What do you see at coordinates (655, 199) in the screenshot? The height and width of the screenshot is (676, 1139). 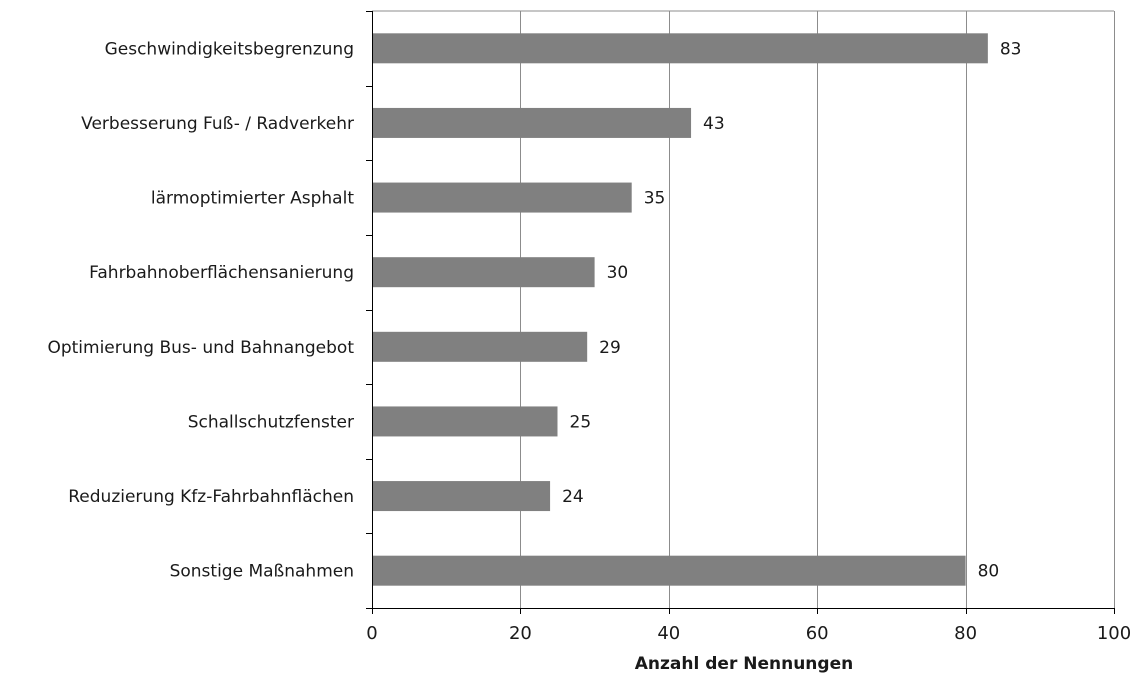 I see `data-label-2: 35` at bounding box center [655, 199].